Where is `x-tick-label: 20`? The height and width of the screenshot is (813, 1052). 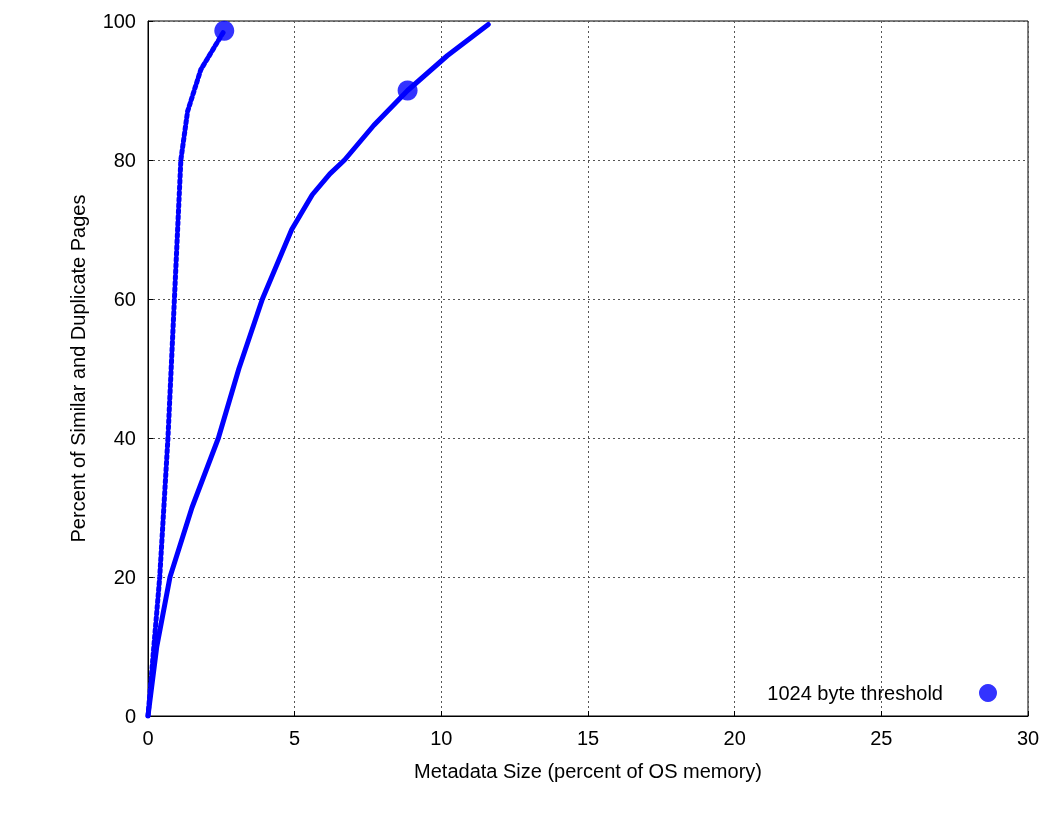 x-tick-label: 20 is located at coordinates (734, 738).